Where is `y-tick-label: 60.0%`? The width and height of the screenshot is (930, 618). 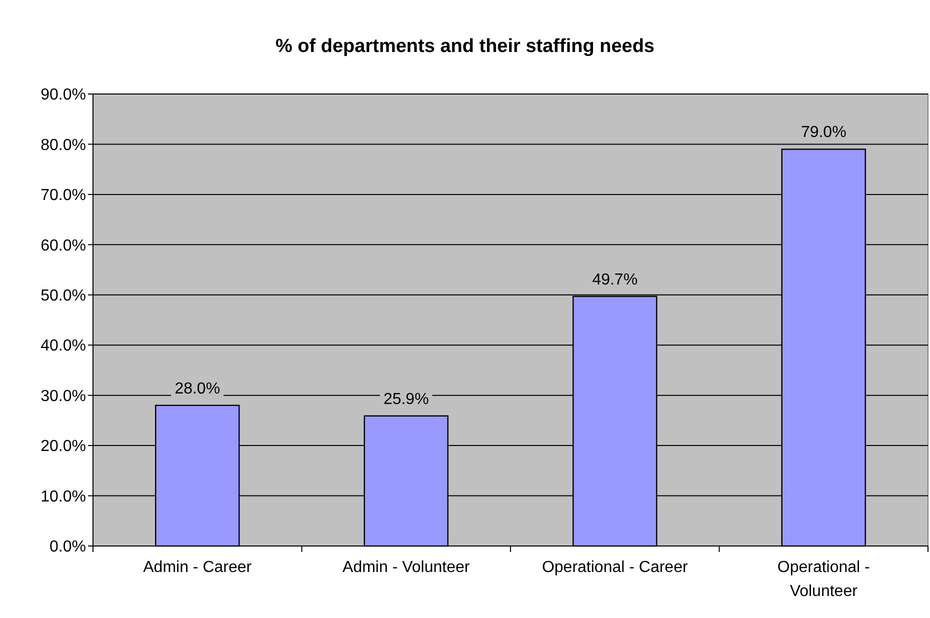 y-tick-label: 60.0% is located at coordinates (63, 245).